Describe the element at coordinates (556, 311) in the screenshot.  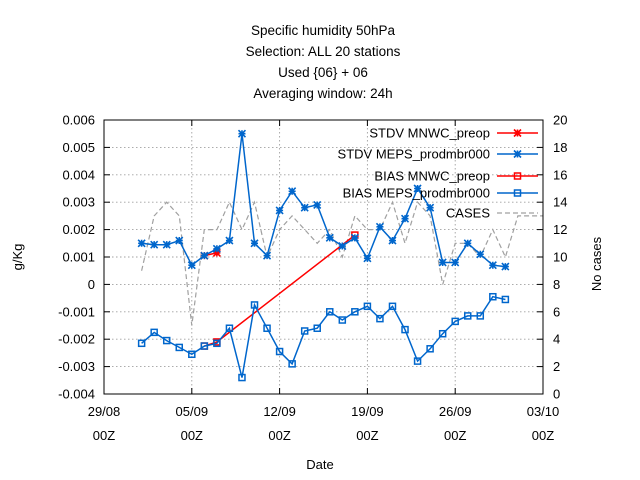
I see `y2-tick-label: 6` at that location.